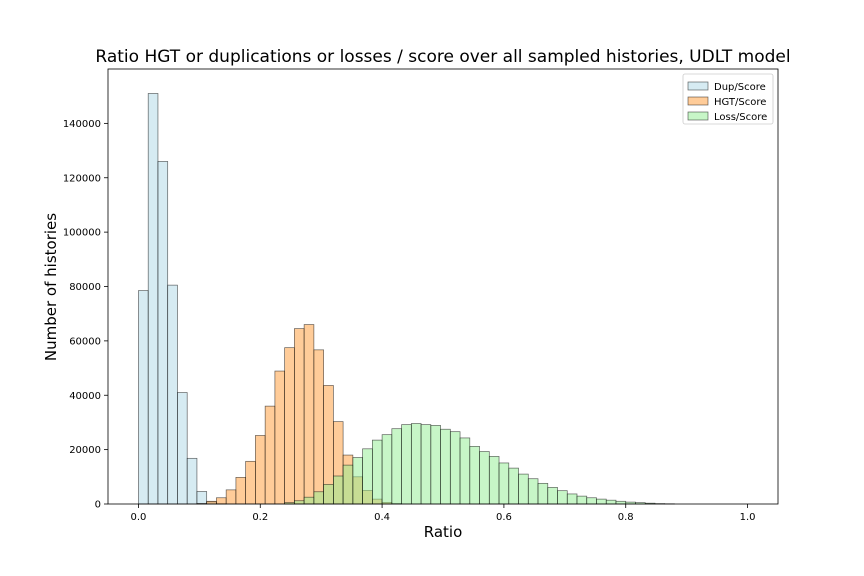 This screenshot has width=864, height=576. What do you see at coordinates (260, 517) in the screenshot?
I see `x-tick-label: 0.2` at bounding box center [260, 517].